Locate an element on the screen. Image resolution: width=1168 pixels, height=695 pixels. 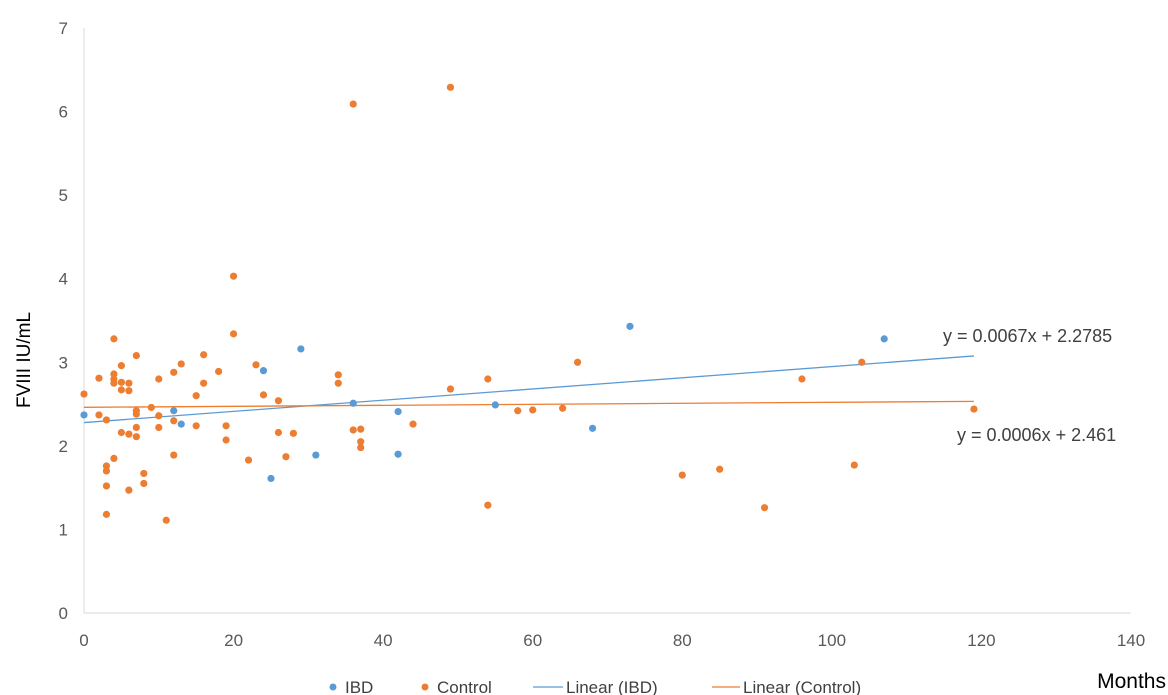
x-tick-label: 0 is located at coordinates (83, 640).